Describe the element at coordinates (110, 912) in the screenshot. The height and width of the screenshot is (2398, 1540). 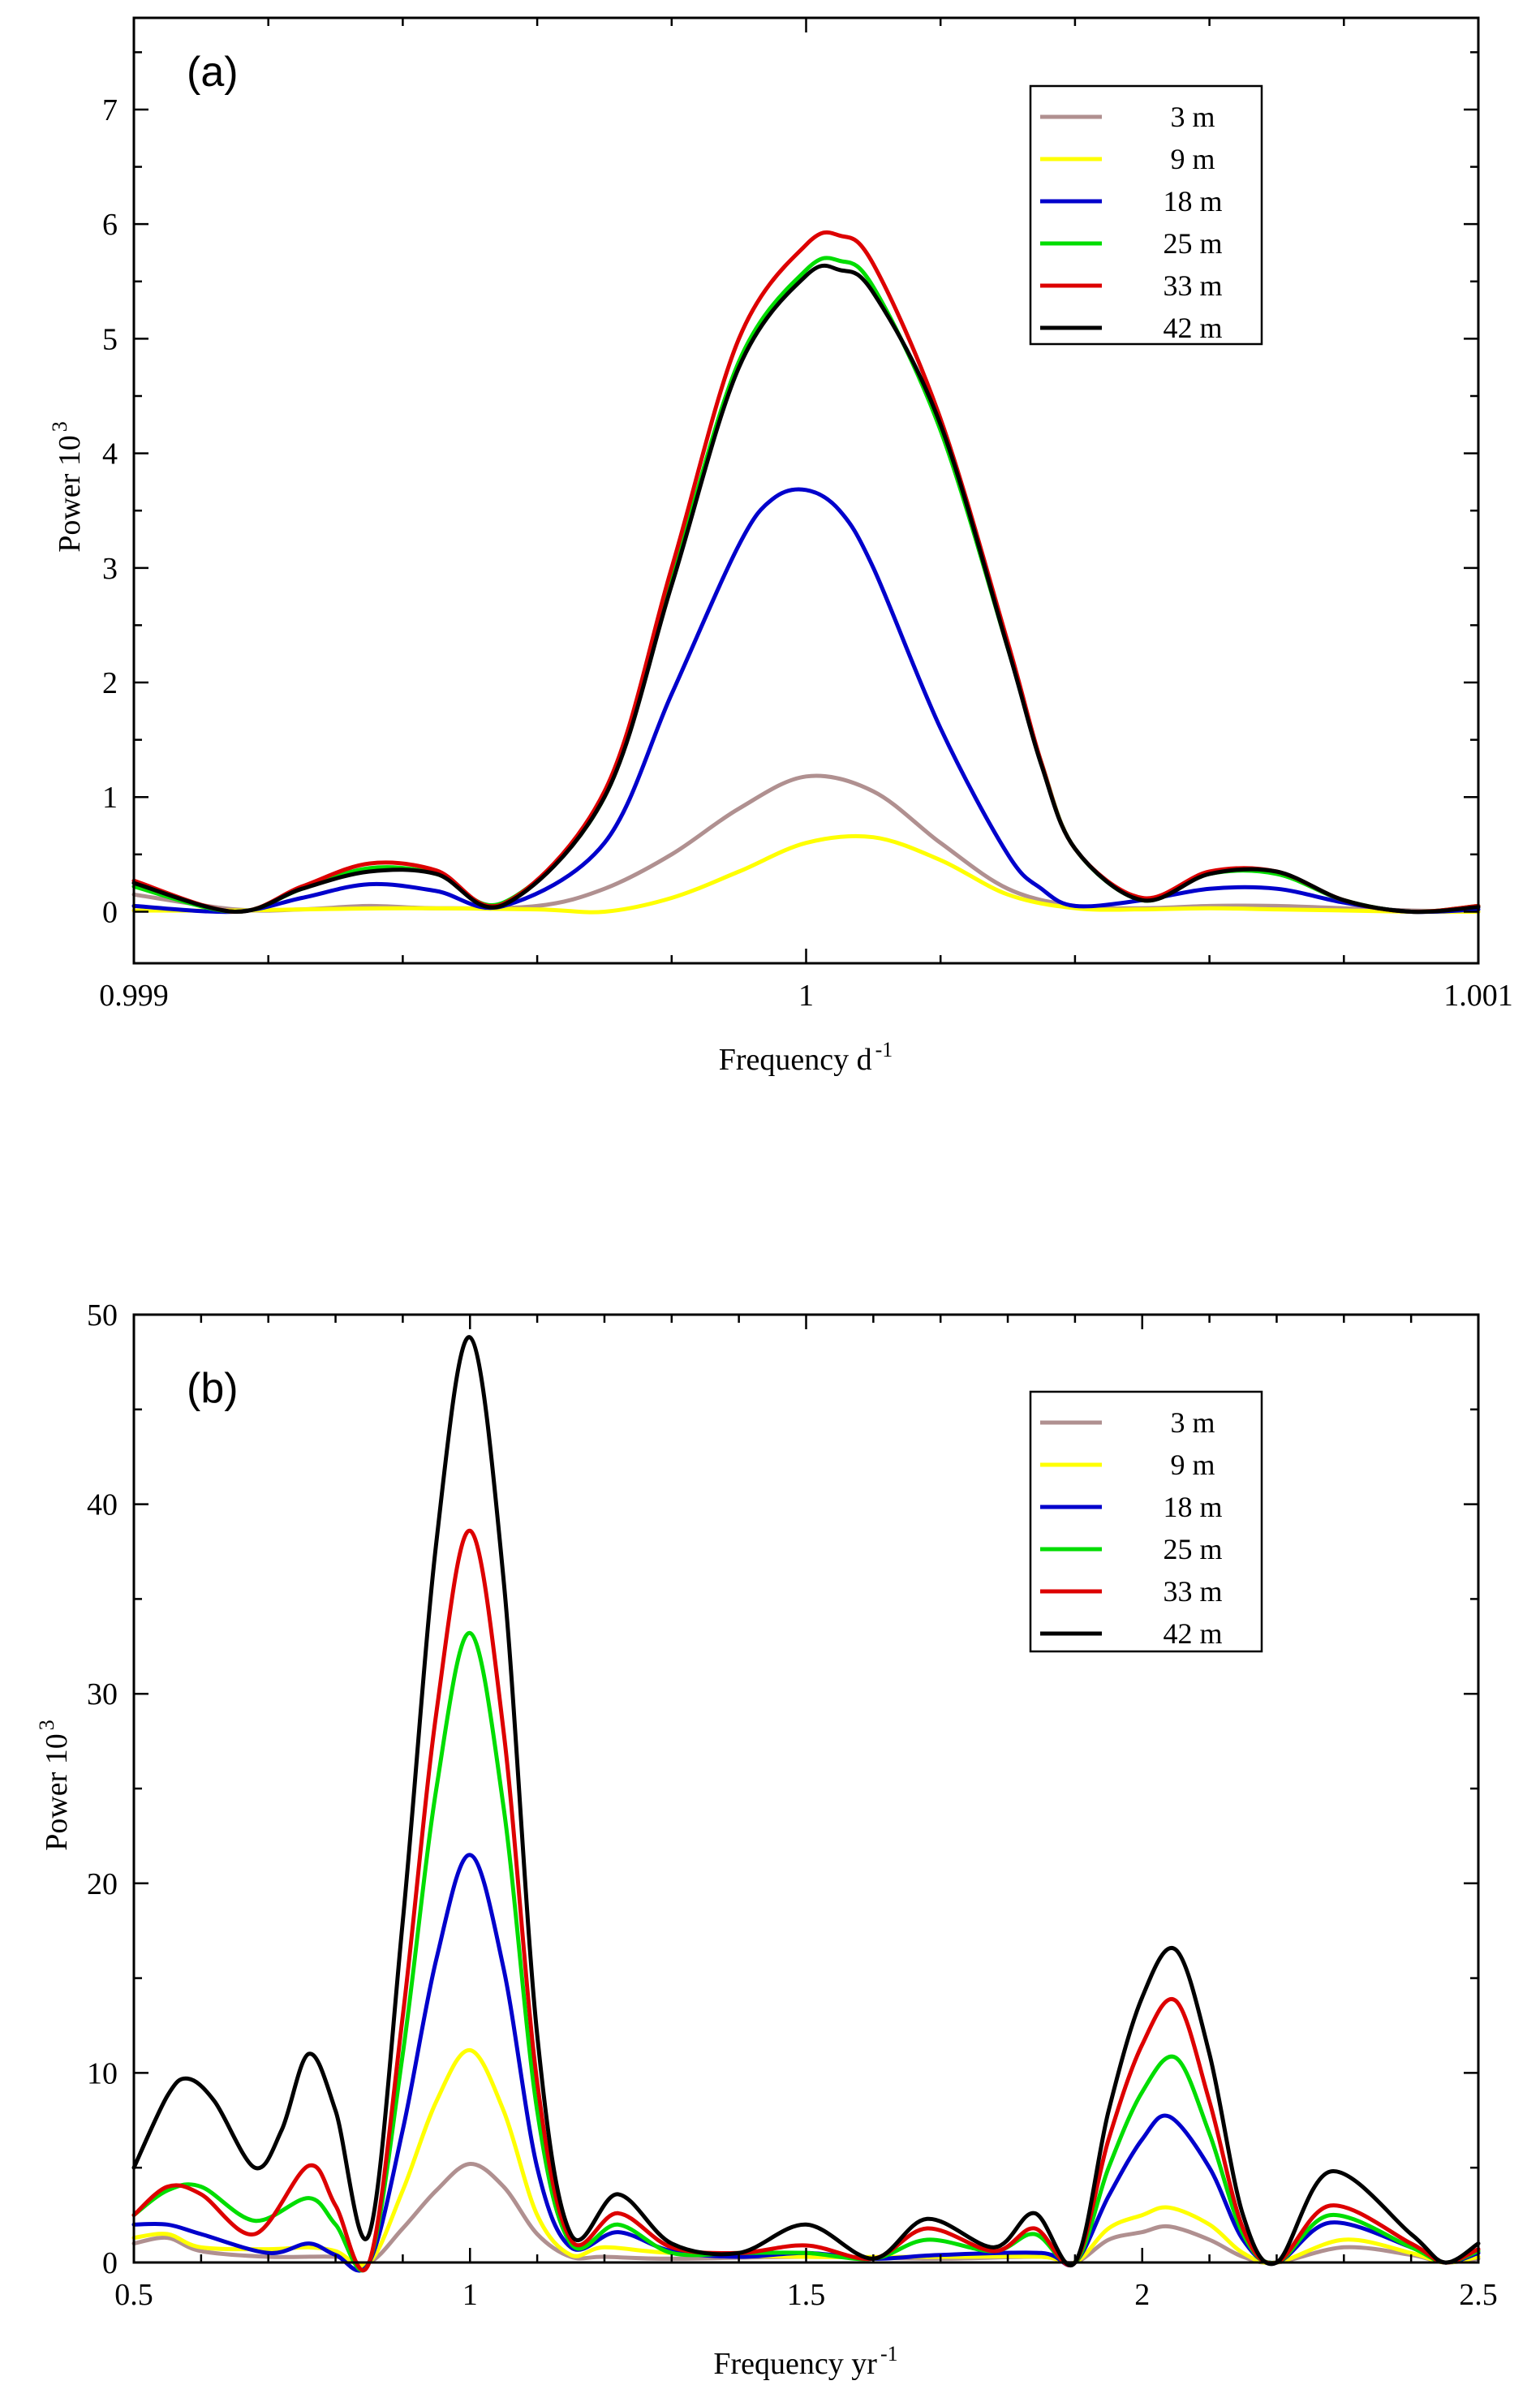
I see `panel-a-y-tick-label: 0` at that location.